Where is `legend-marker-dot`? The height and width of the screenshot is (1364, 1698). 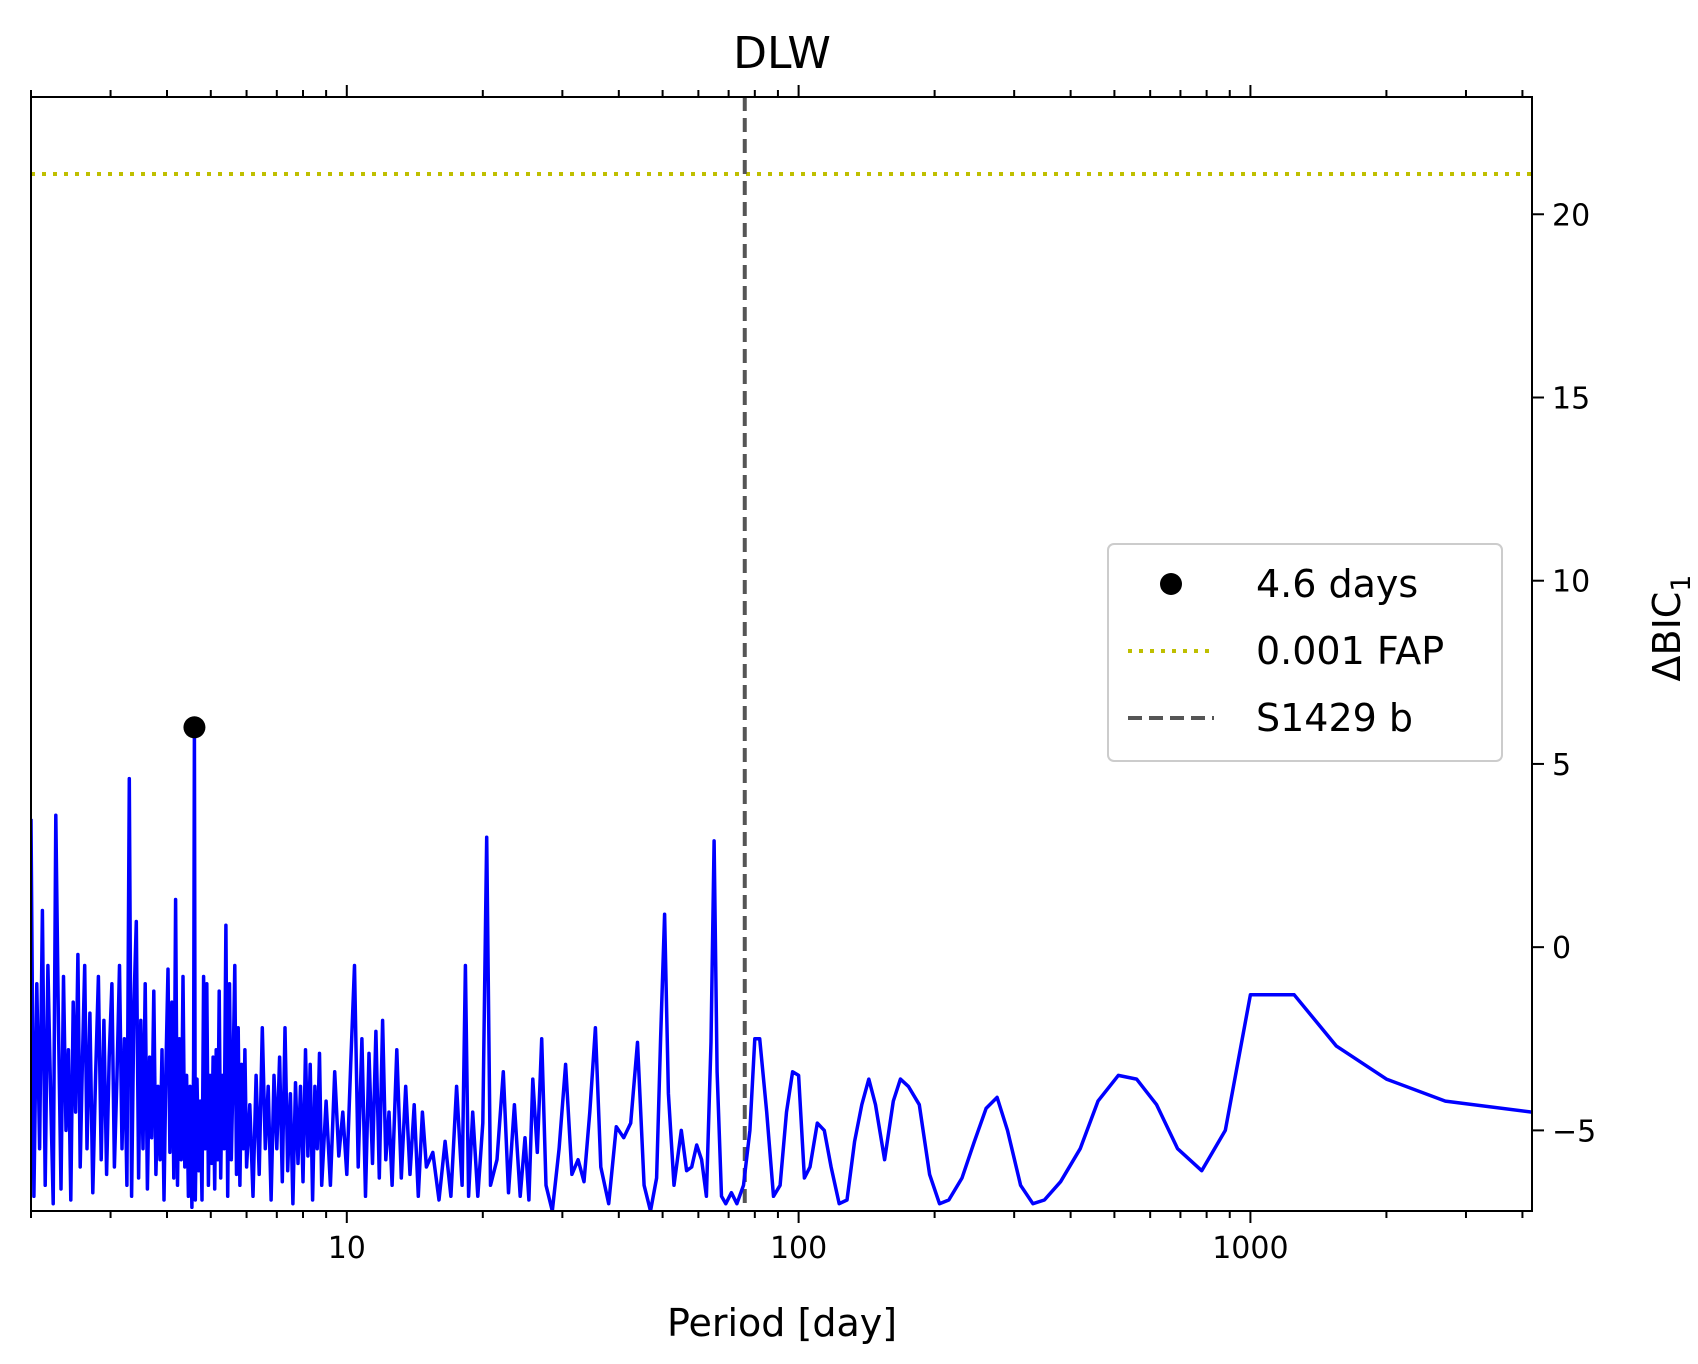
legend-marker-dot is located at coordinates (1171, 584).